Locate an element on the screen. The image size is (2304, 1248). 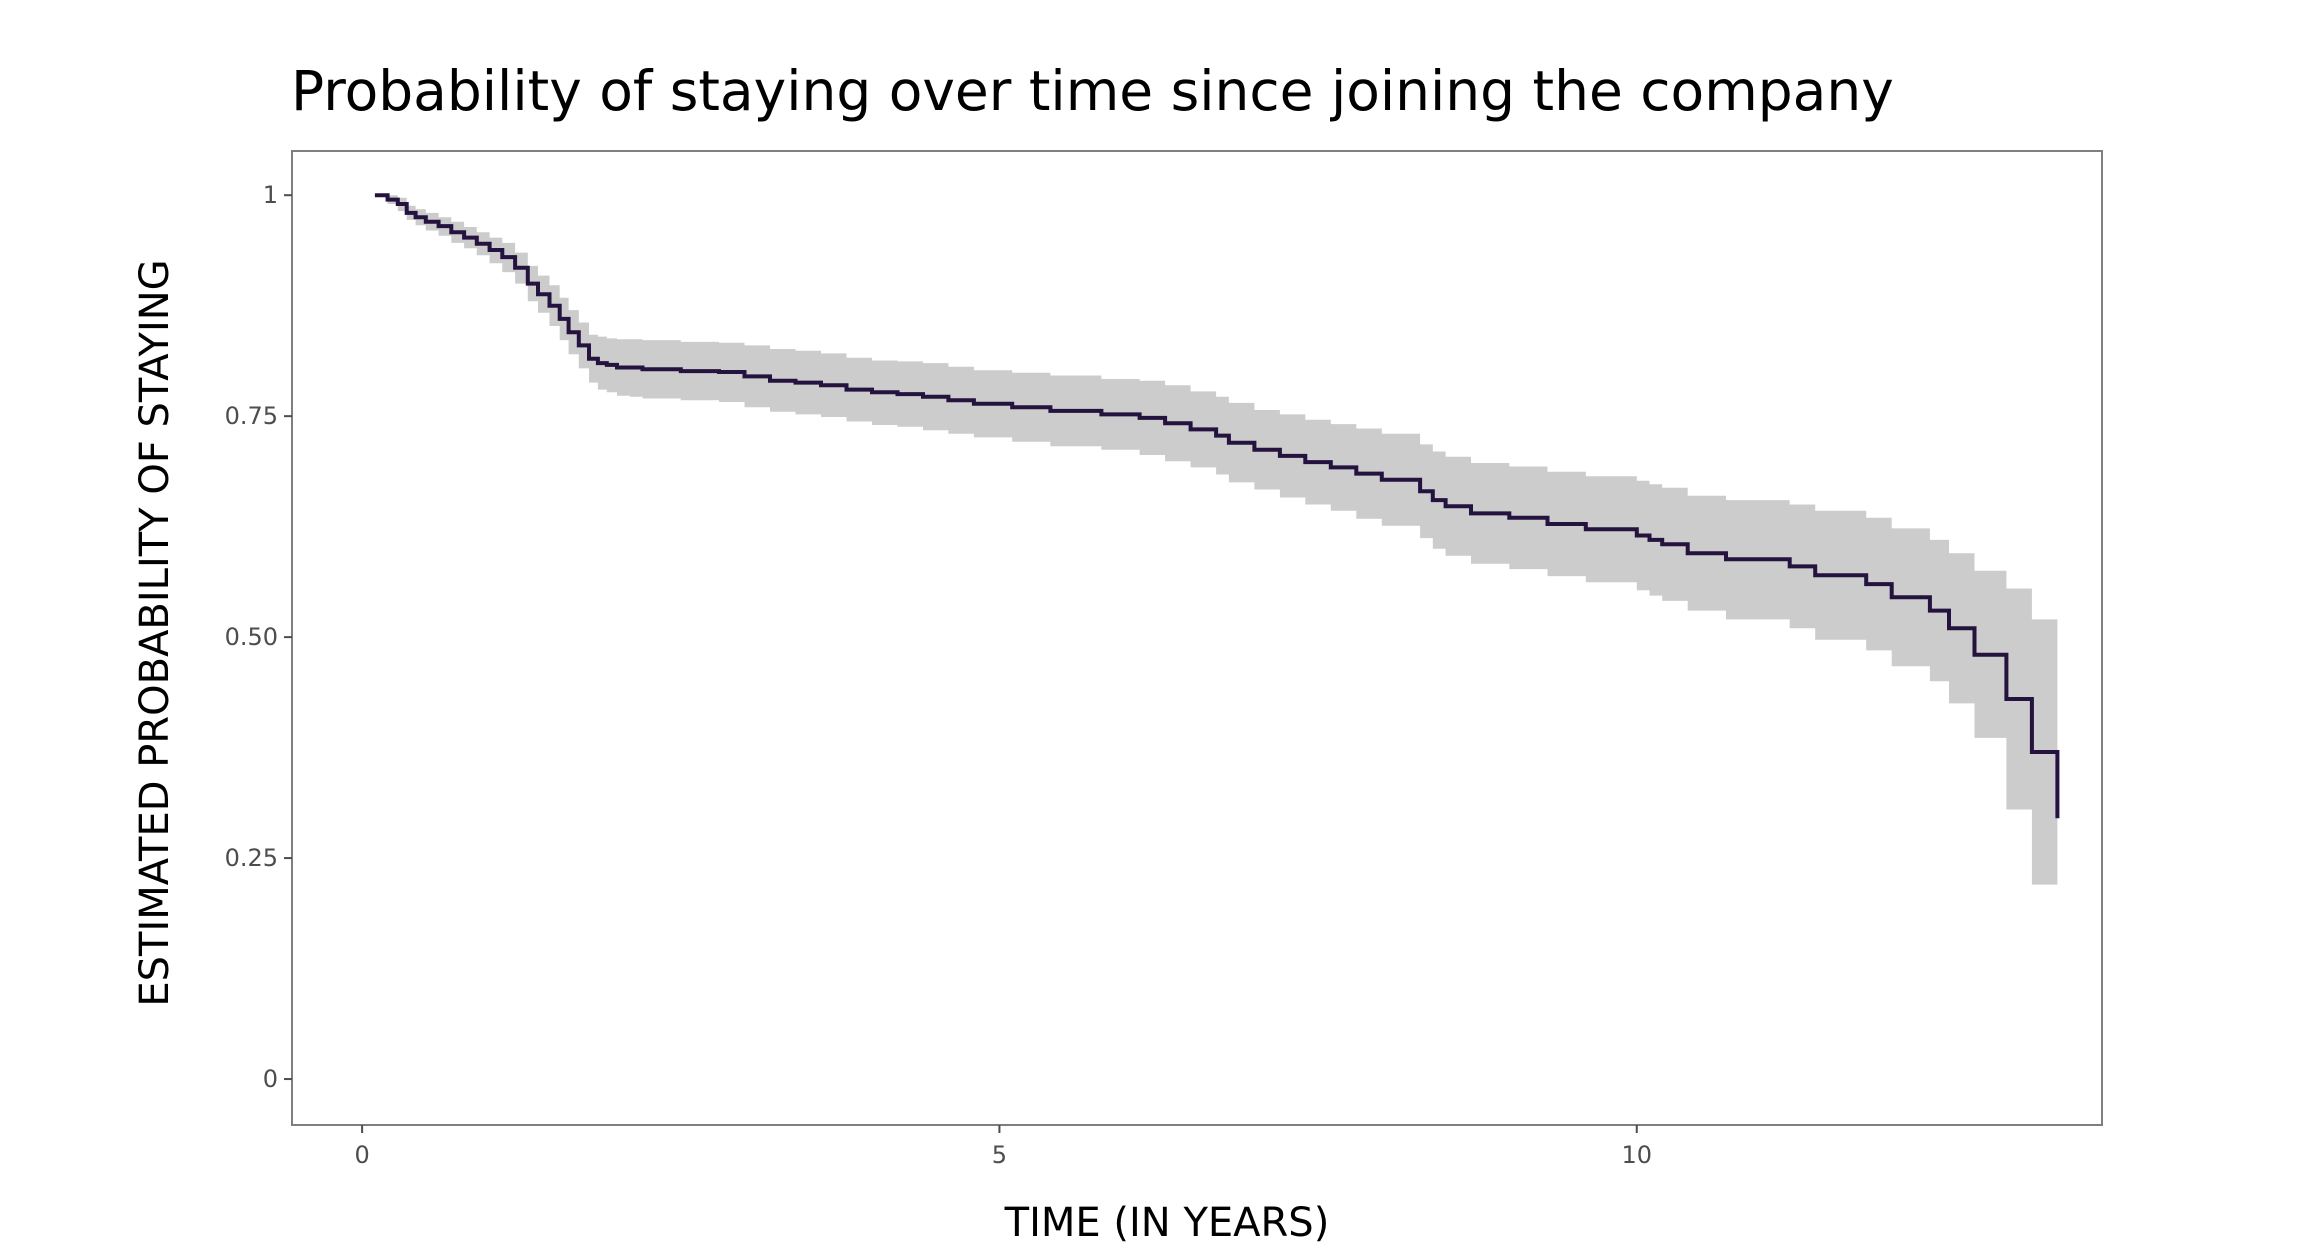
y-tick-label: 0 is located at coordinates (270, 1079).